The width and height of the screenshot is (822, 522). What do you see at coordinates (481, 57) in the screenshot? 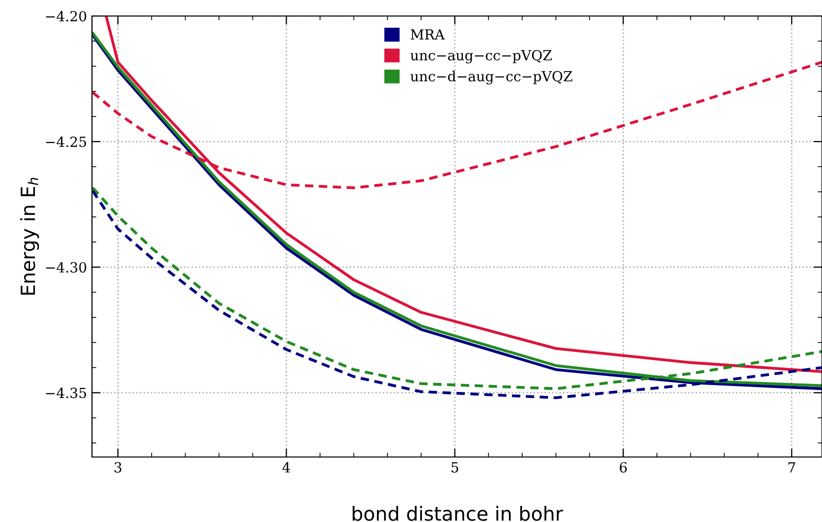
I see `legend-label: unc−aug−cc−pVQZ` at bounding box center [481, 57].